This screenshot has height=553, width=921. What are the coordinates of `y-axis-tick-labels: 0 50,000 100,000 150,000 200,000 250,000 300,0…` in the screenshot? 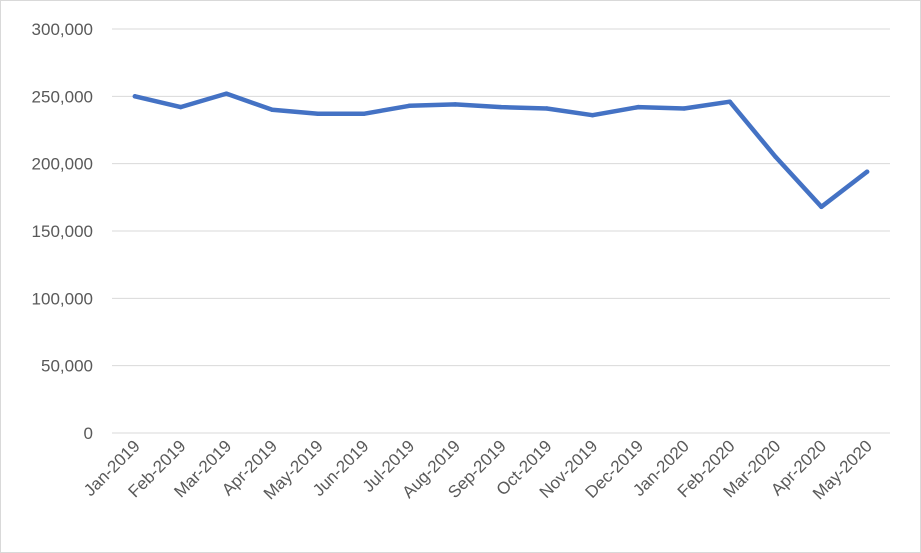 It's located at (62, 231).